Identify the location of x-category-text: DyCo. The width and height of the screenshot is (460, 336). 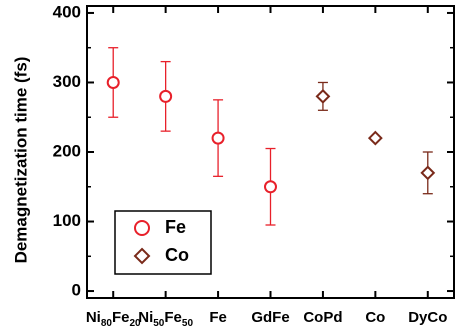
(427, 317).